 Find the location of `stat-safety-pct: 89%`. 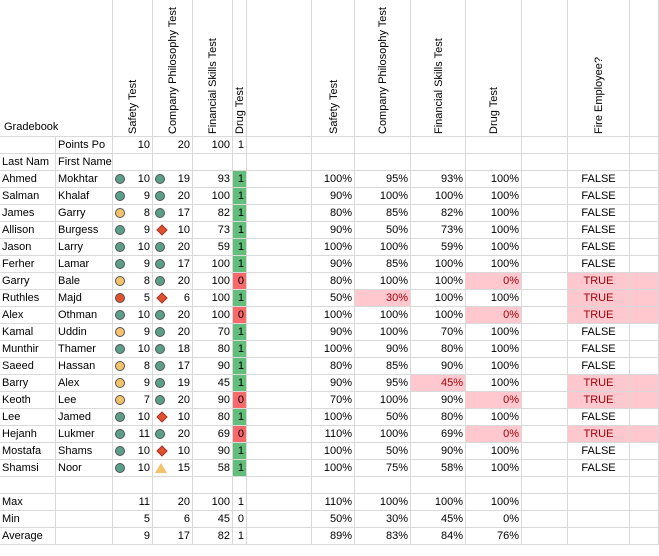

stat-safety-pct: 89% is located at coordinates (333, 536).